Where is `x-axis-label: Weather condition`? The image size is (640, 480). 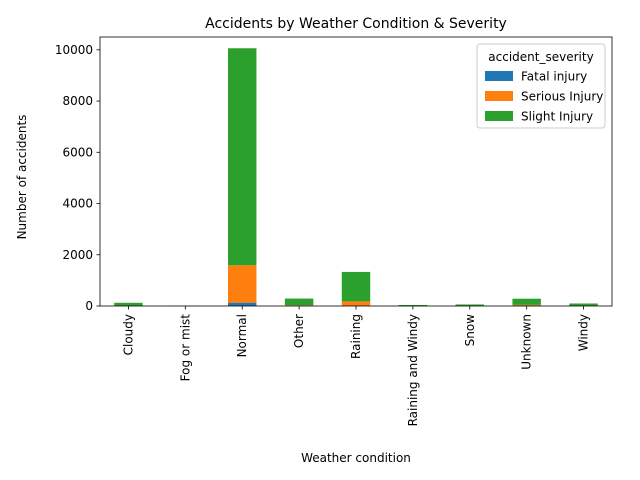 x-axis-label: Weather condition is located at coordinates (356, 458).